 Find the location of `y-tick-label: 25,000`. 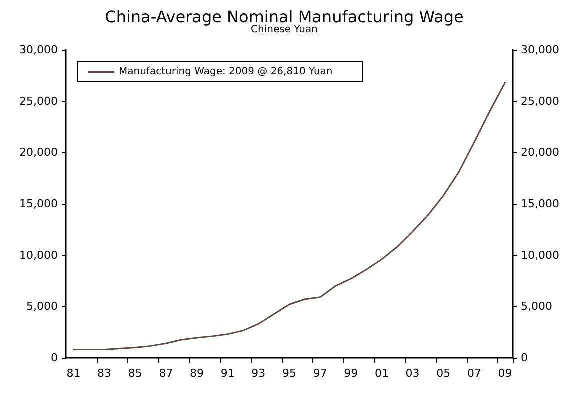

y-tick-label: 25,000 is located at coordinates (39, 101).